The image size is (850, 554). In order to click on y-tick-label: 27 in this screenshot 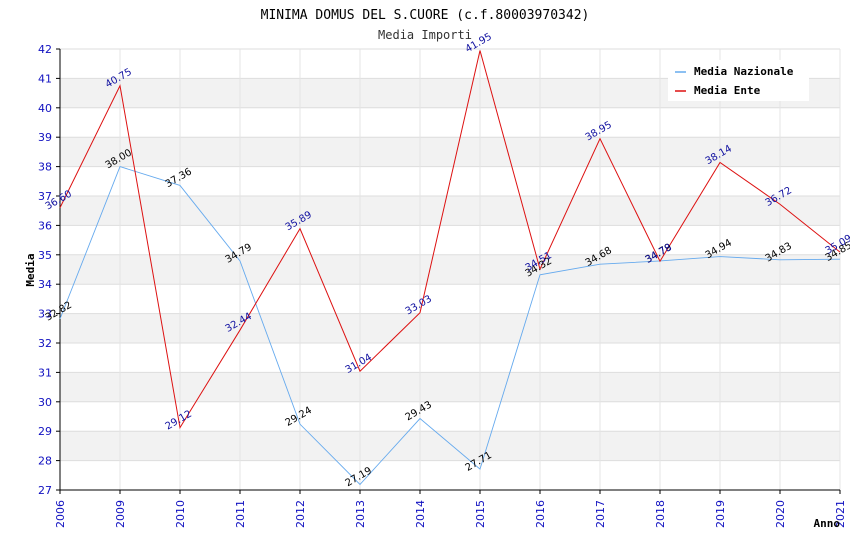, I will do `click(45, 490)`.